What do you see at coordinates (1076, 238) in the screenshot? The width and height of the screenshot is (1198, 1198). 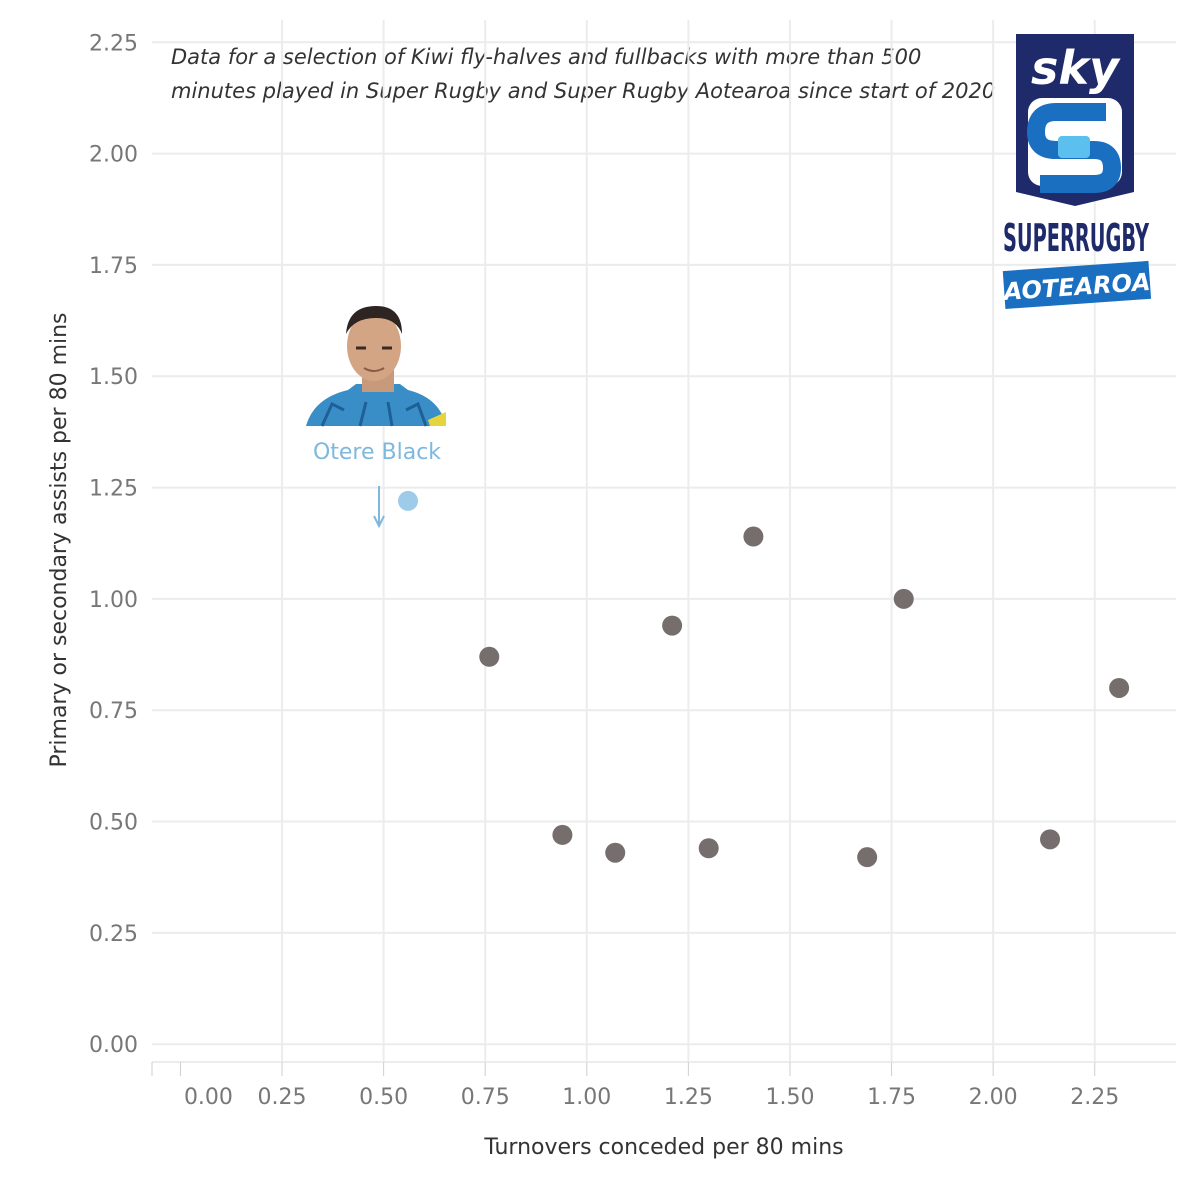 I see `logo-superrugby-text: SUPERRUGBY` at bounding box center [1076, 238].